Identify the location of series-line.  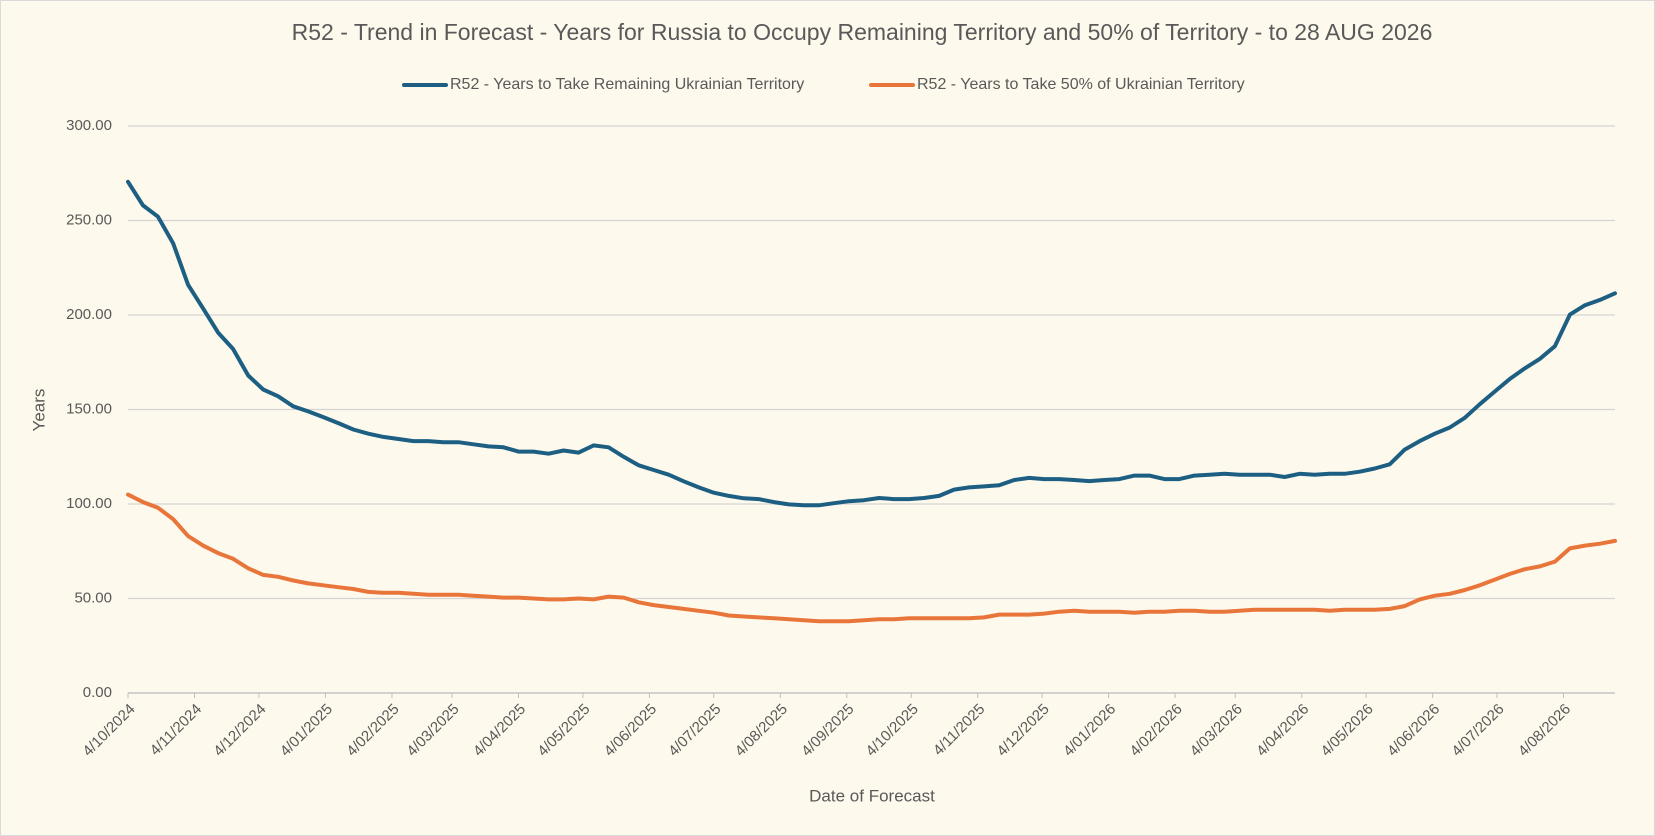
(871, 558).